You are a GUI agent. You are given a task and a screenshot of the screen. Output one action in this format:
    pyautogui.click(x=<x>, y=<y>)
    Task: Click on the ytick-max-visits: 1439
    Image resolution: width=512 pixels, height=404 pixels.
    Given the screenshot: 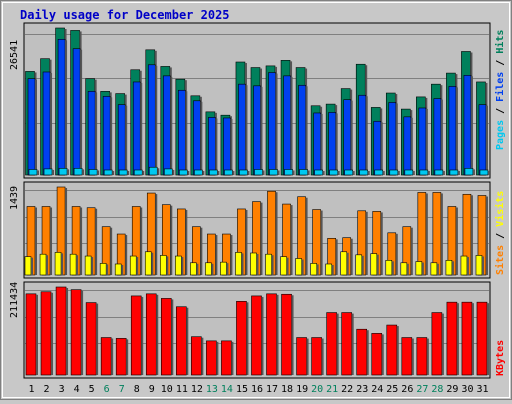 What is the action you would take?
    pyautogui.click(x=14, y=198)
    